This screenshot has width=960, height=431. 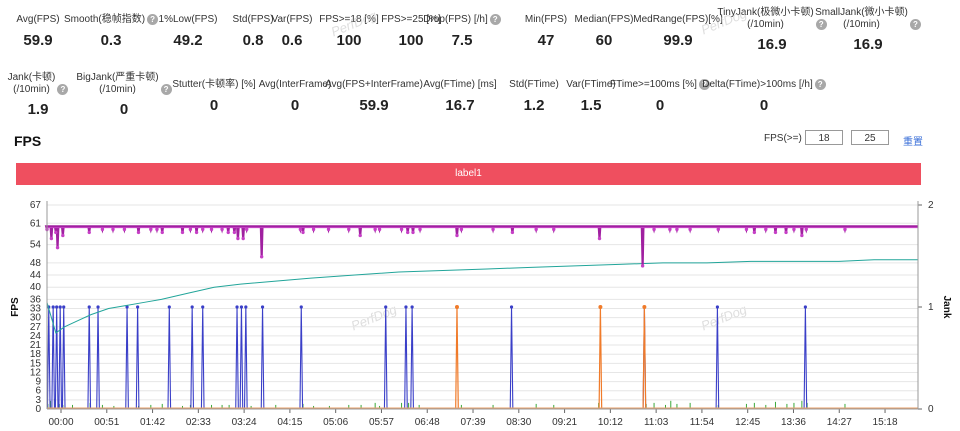 I want to click on stat-delta-ftime: Delta(FTime)>100ms [/h]? 0, so click(x=764, y=90).